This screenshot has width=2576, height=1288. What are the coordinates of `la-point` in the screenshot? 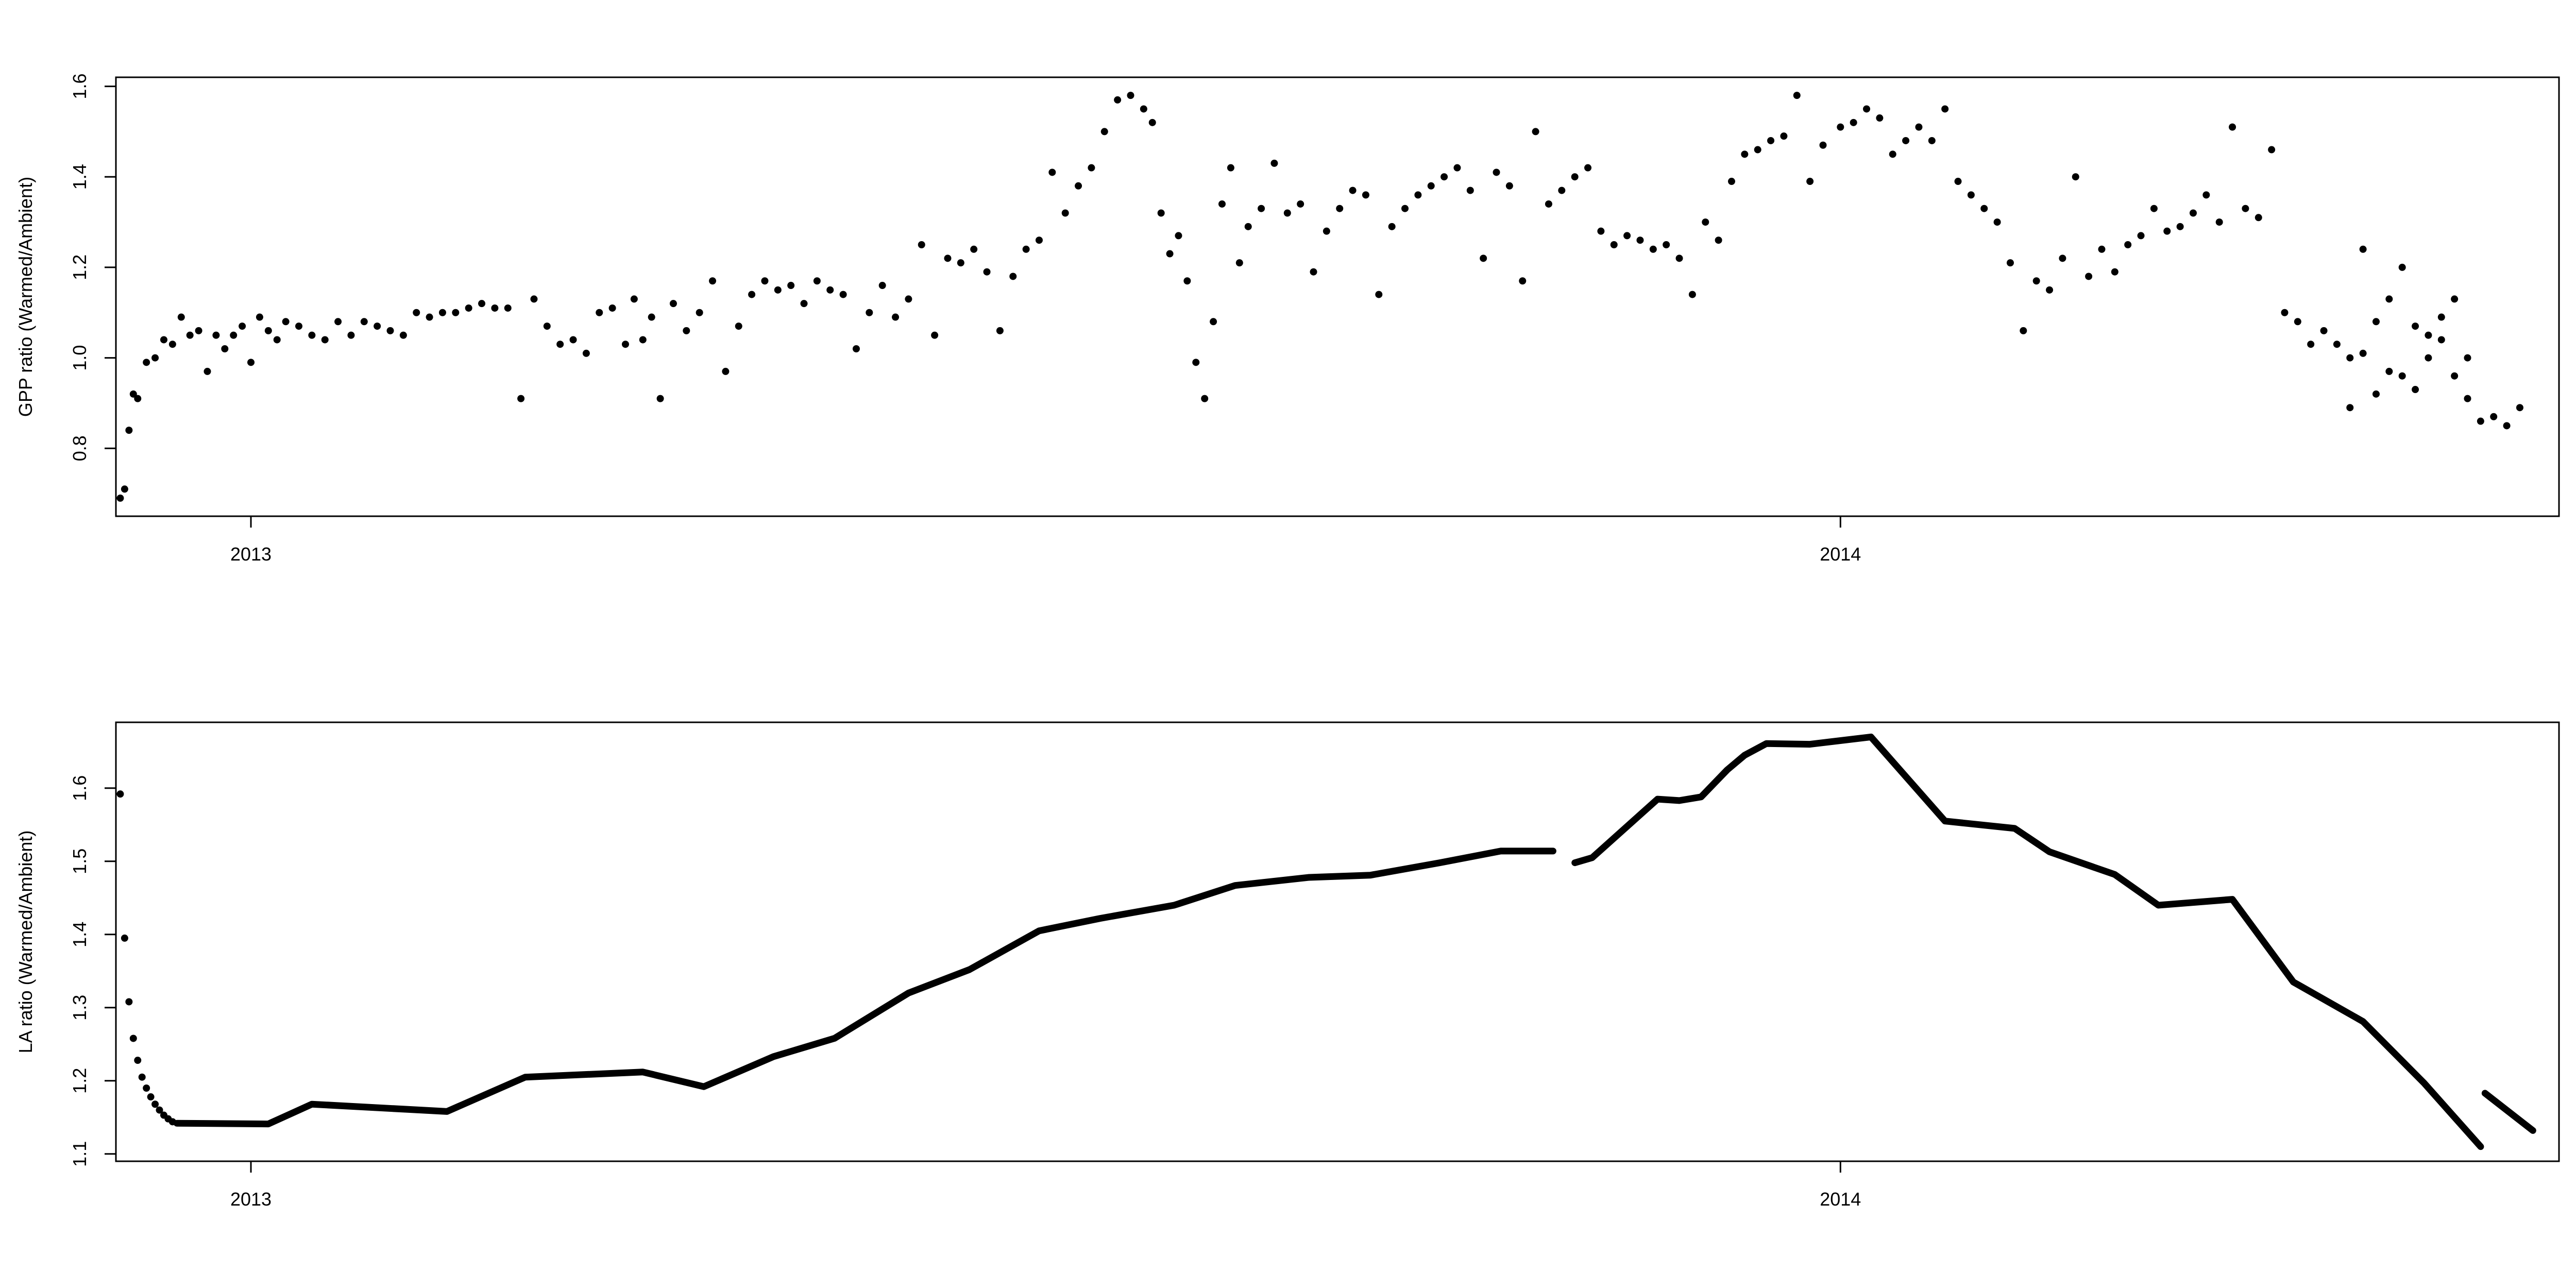 It's located at (133, 1038).